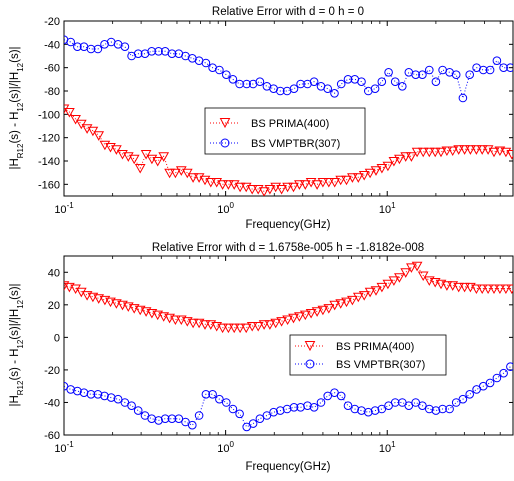 The image size is (514, 481). I want to click on x-tick-label: 10-1, so click(64, 208).